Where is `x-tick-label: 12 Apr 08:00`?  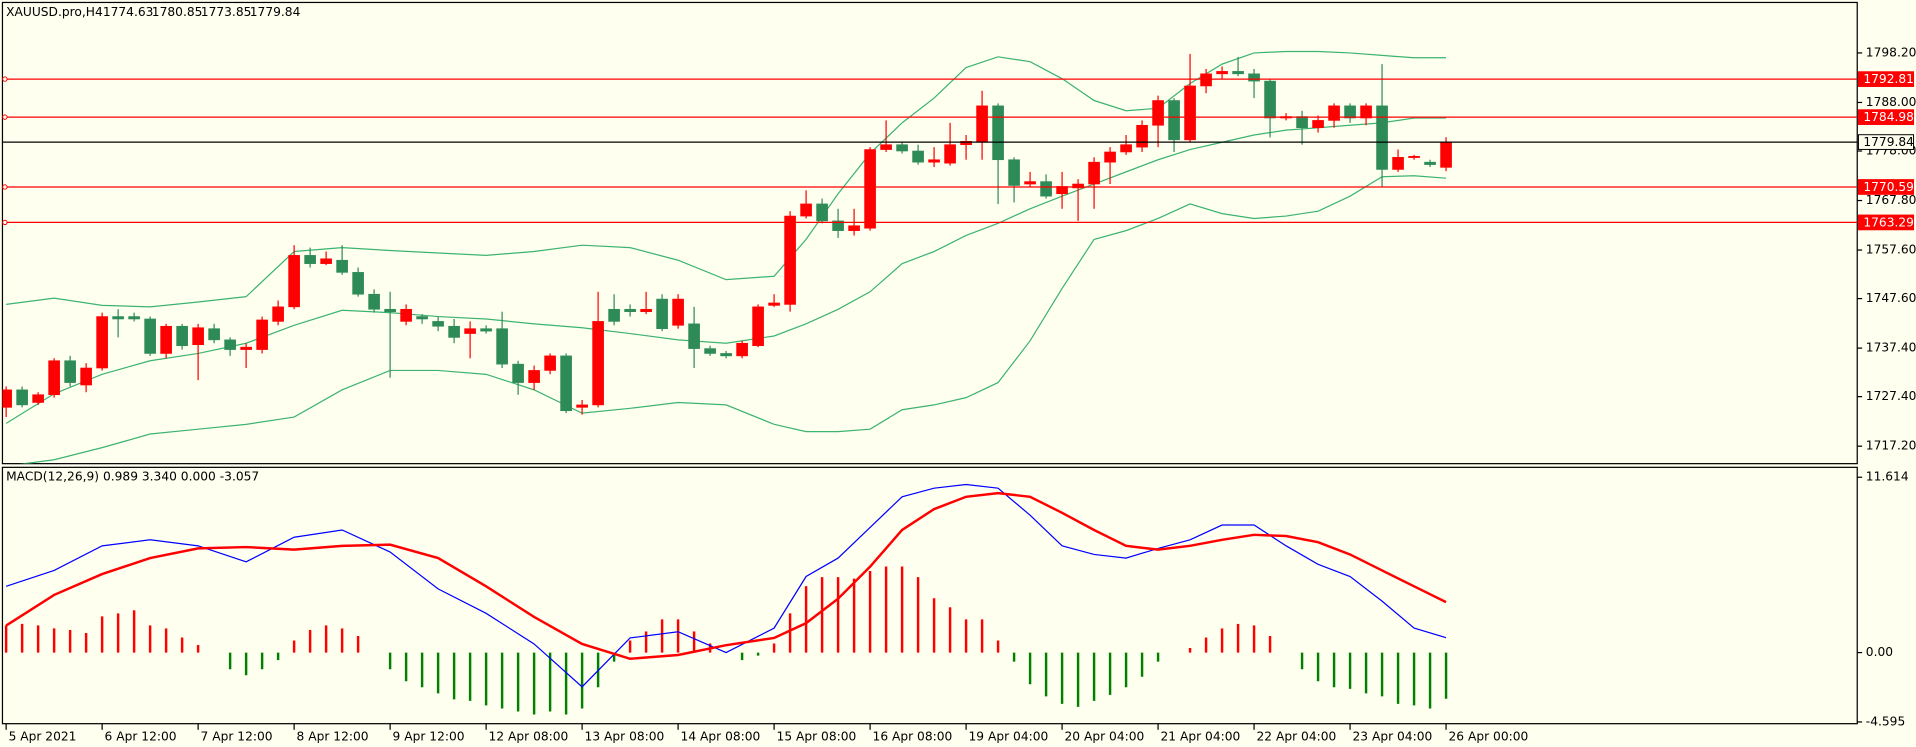 x-tick-label: 12 Apr 08:00 is located at coordinates (529, 737).